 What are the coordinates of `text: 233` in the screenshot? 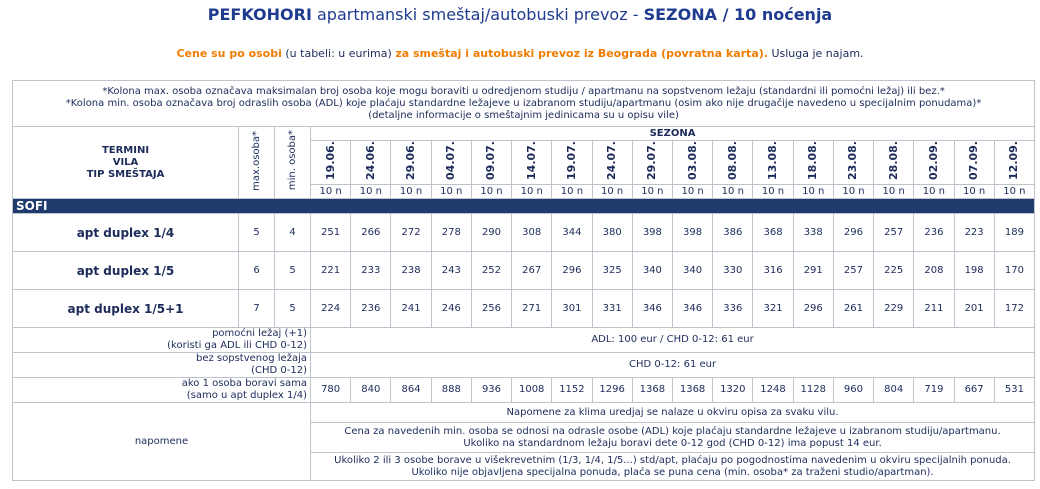 It's located at (371, 270).